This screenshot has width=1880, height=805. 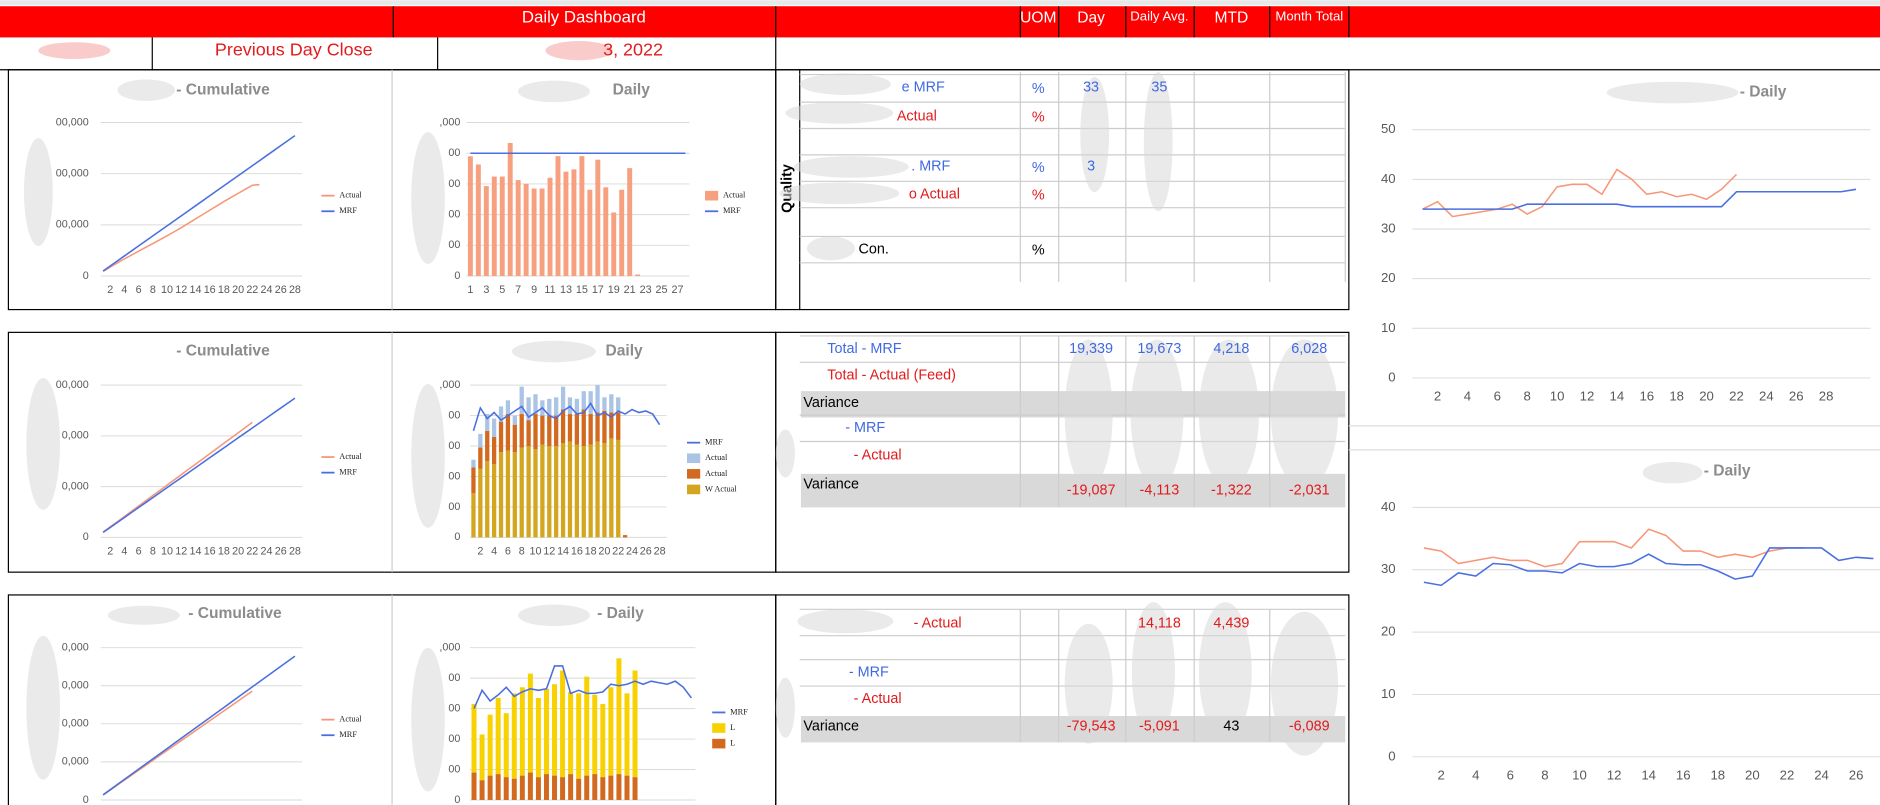 What do you see at coordinates (934, 194) in the screenshot?
I see `row-label: o Actual` at bounding box center [934, 194].